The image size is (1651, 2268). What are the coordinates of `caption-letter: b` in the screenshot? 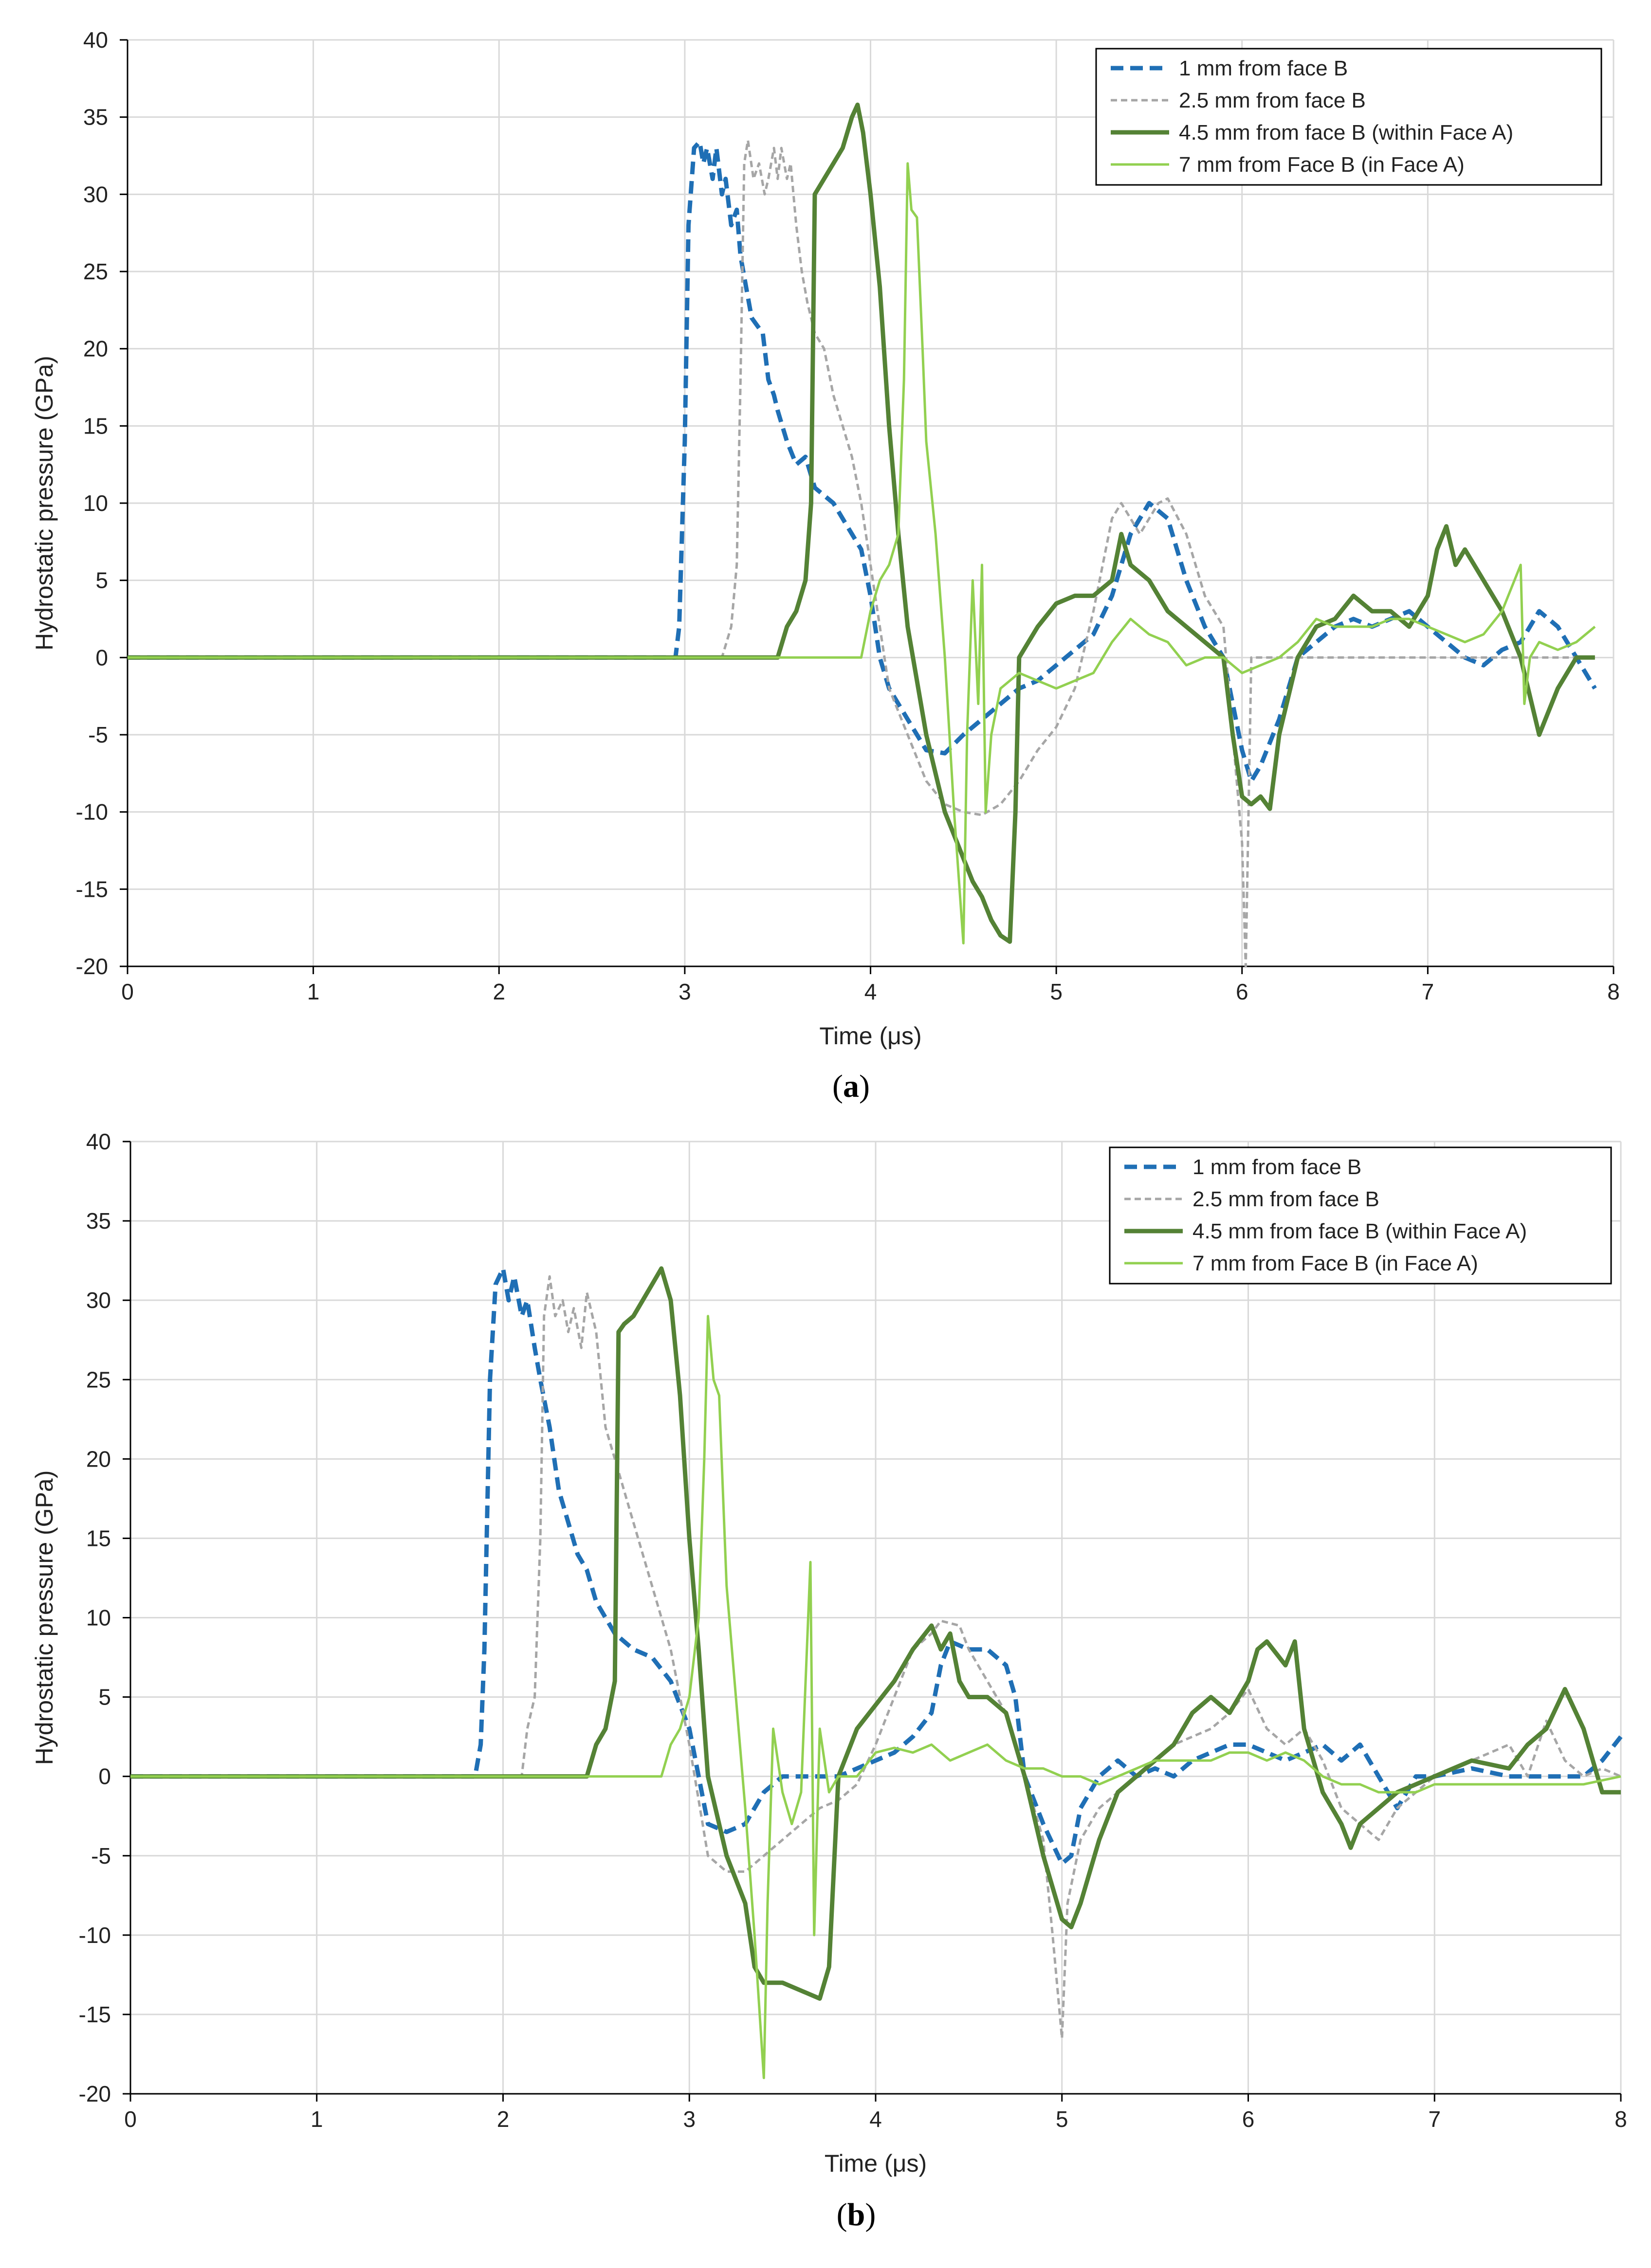 It's located at (856, 2215).